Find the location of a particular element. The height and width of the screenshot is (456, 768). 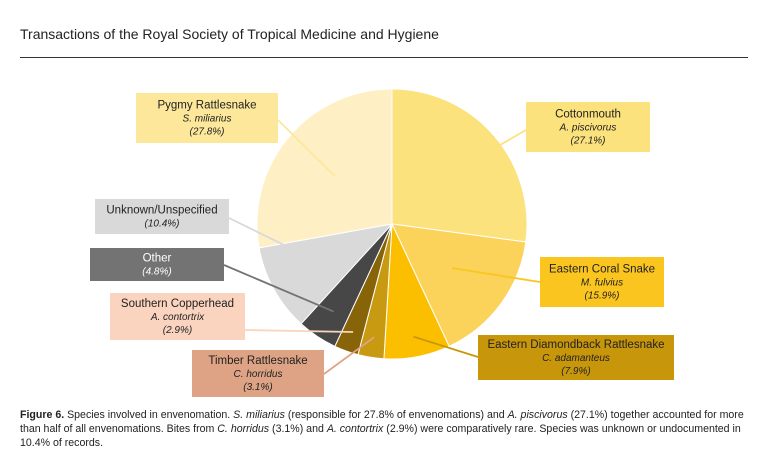

slice-label-species: C. adamanteus is located at coordinates (576, 358).